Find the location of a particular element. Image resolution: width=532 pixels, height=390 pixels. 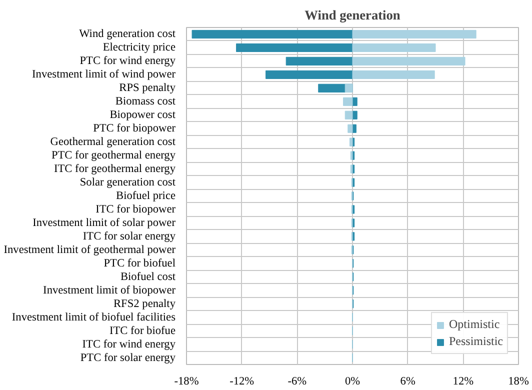

legend-label: Optimistic is located at coordinates (474, 324).